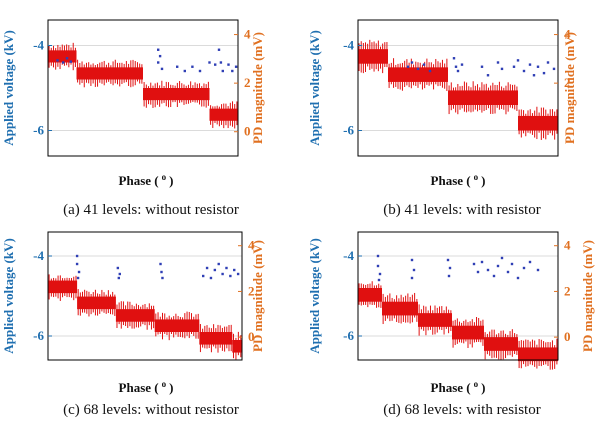 The height and width of the screenshot is (431, 604). What do you see at coordinates (151, 410) in the screenshot?
I see `panel-caption: (c) 68 levels: without resistor` at bounding box center [151, 410].